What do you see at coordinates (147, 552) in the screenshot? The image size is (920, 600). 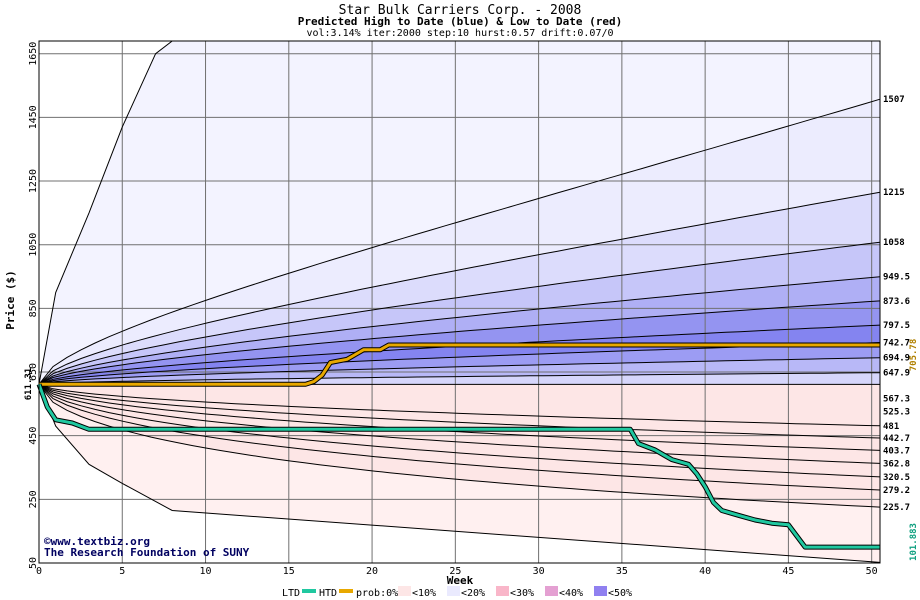 I see `credit-foundation: The Research Foundation of SUNY` at bounding box center [147, 552].